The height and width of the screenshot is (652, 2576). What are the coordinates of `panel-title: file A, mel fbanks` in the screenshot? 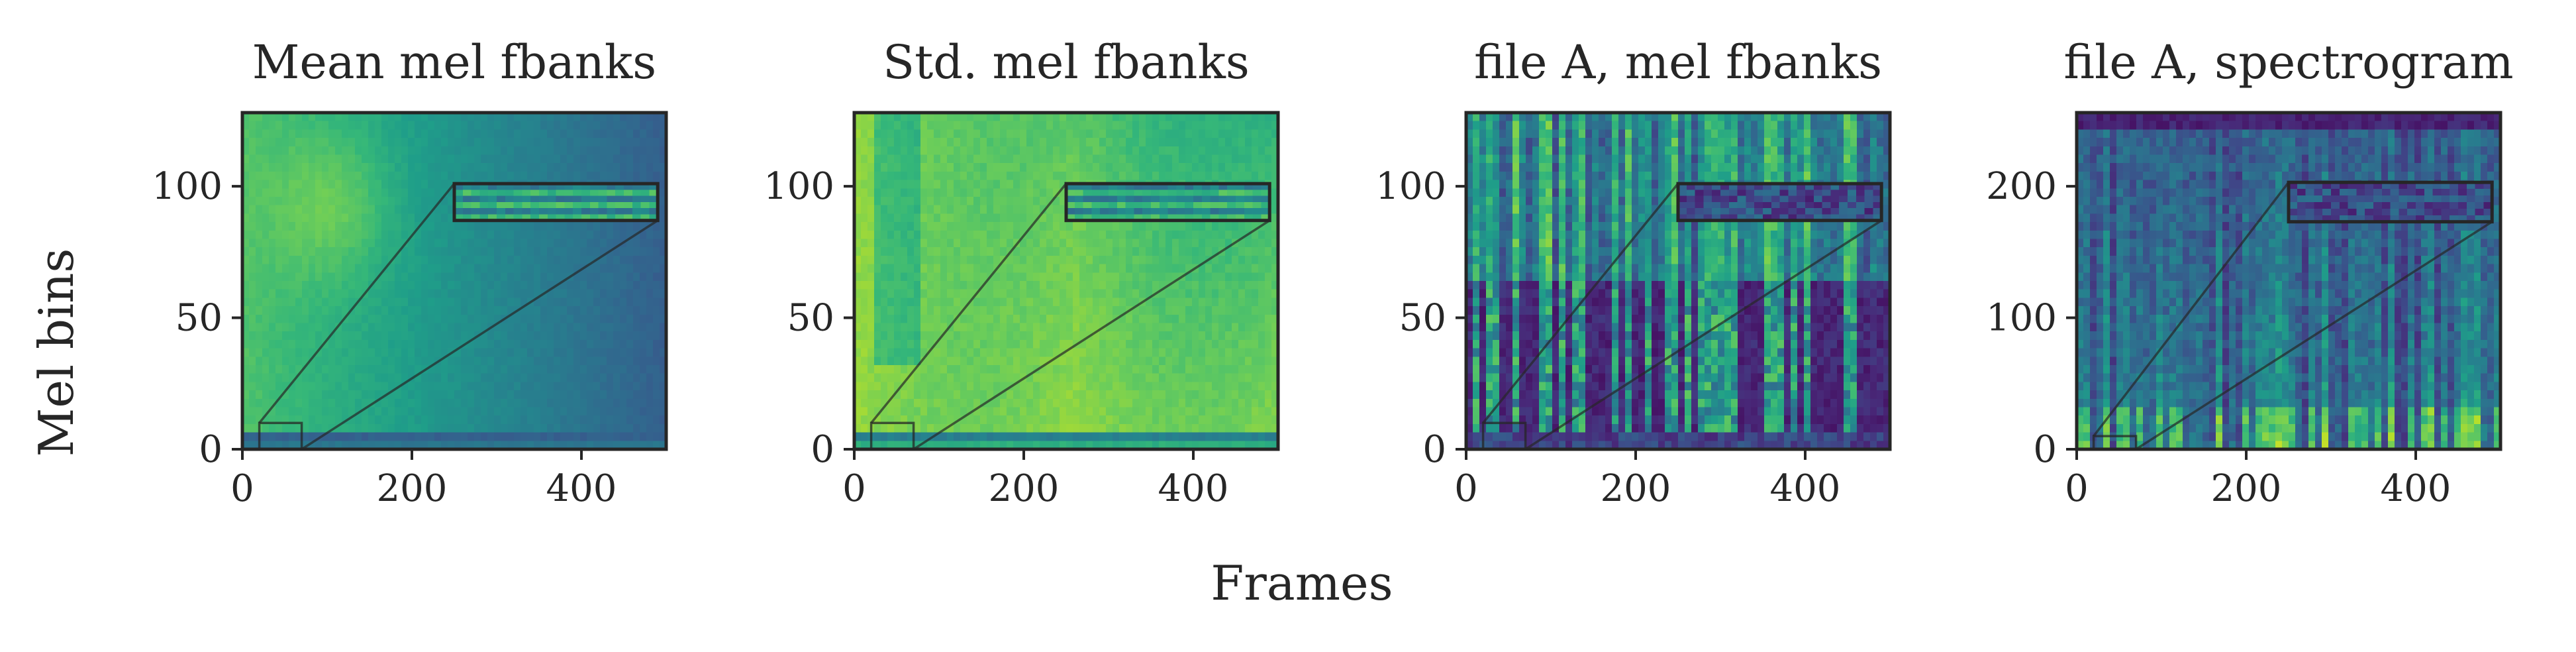 It's located at (1678, 62).